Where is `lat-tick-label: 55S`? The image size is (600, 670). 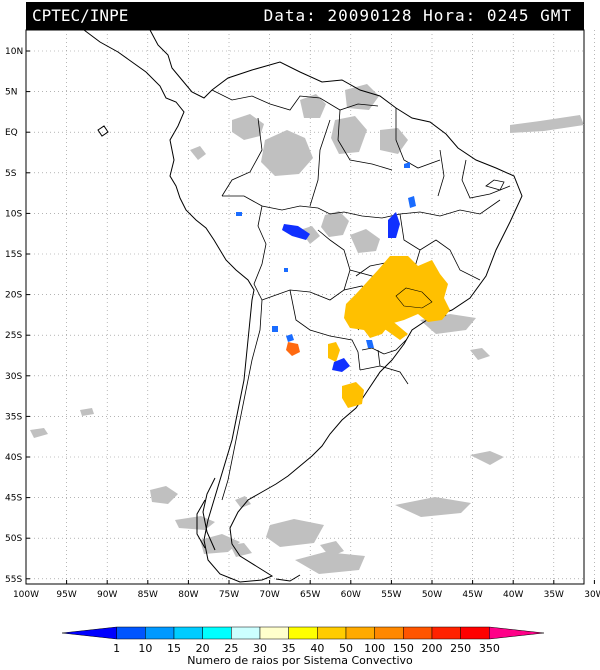
lat-tick-label: 55S is located at coordinates (13, 580).